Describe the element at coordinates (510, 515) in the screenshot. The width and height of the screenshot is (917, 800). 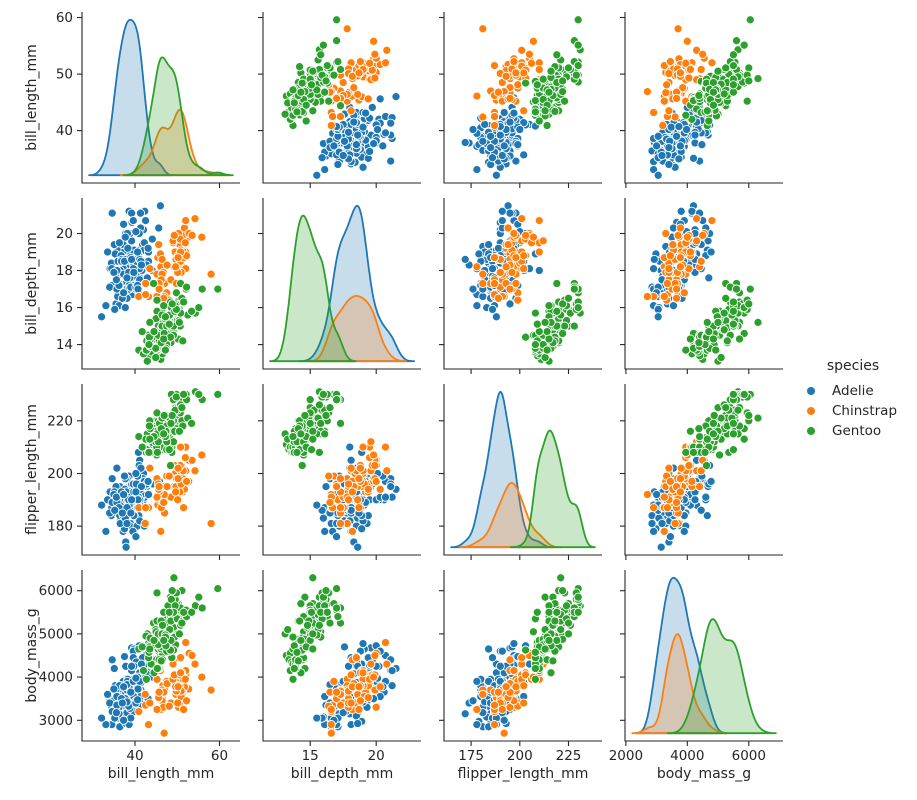
I see `kde-chinstrap` at that location.